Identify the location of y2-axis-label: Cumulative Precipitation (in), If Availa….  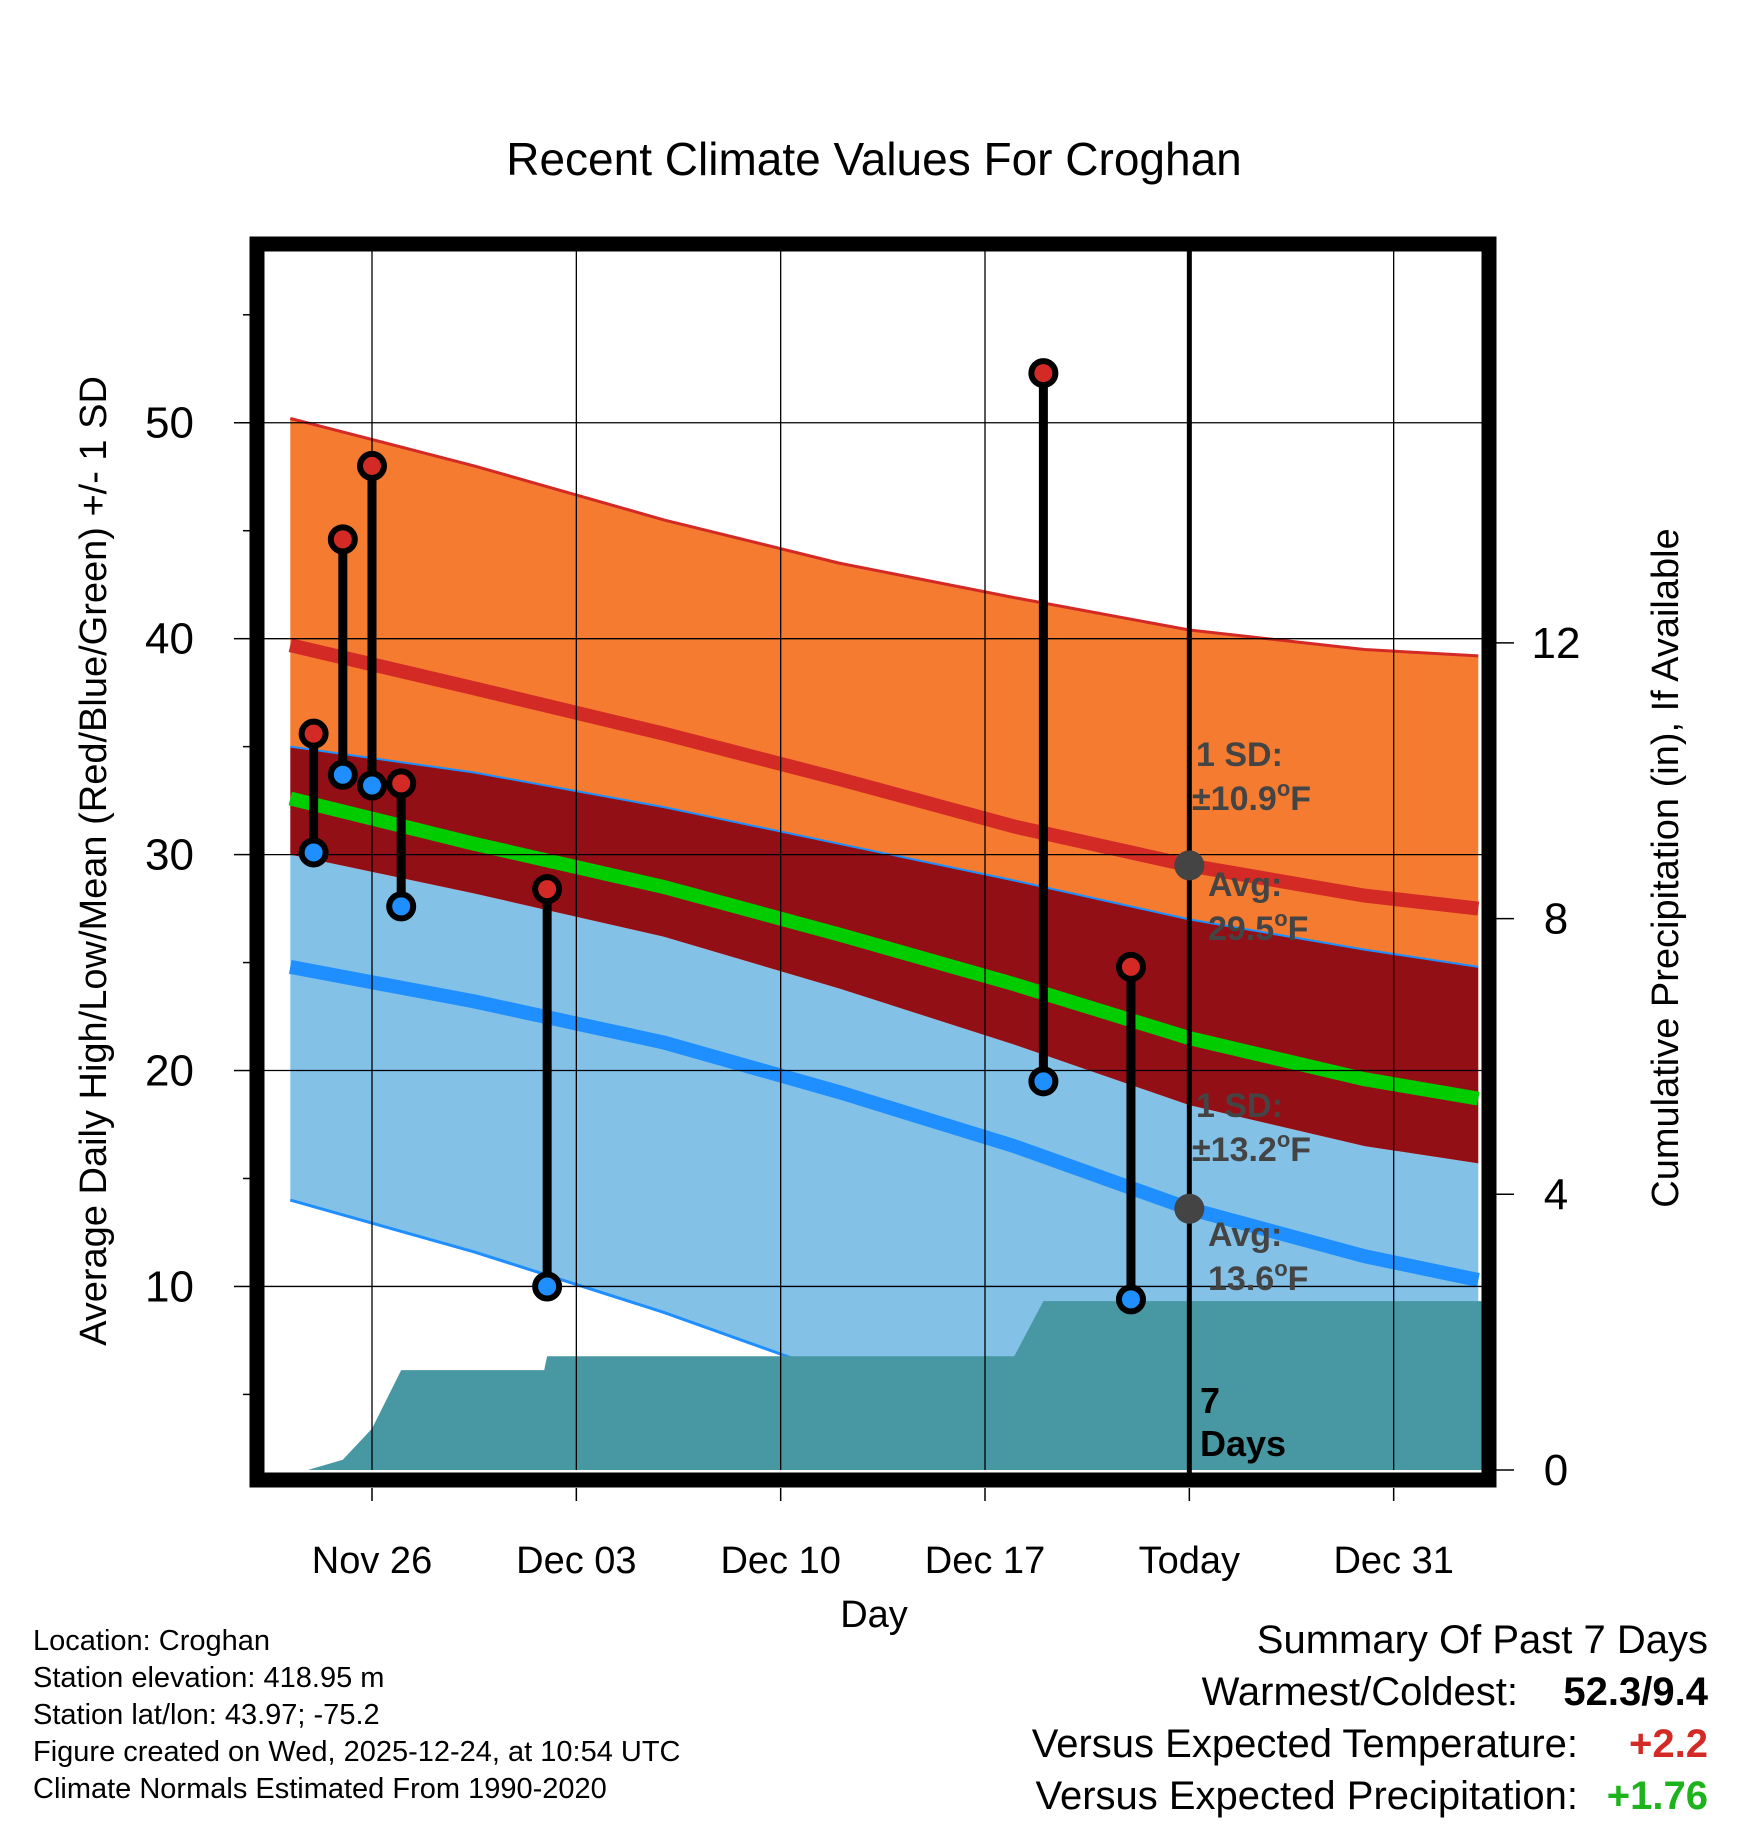
(1666, 867).